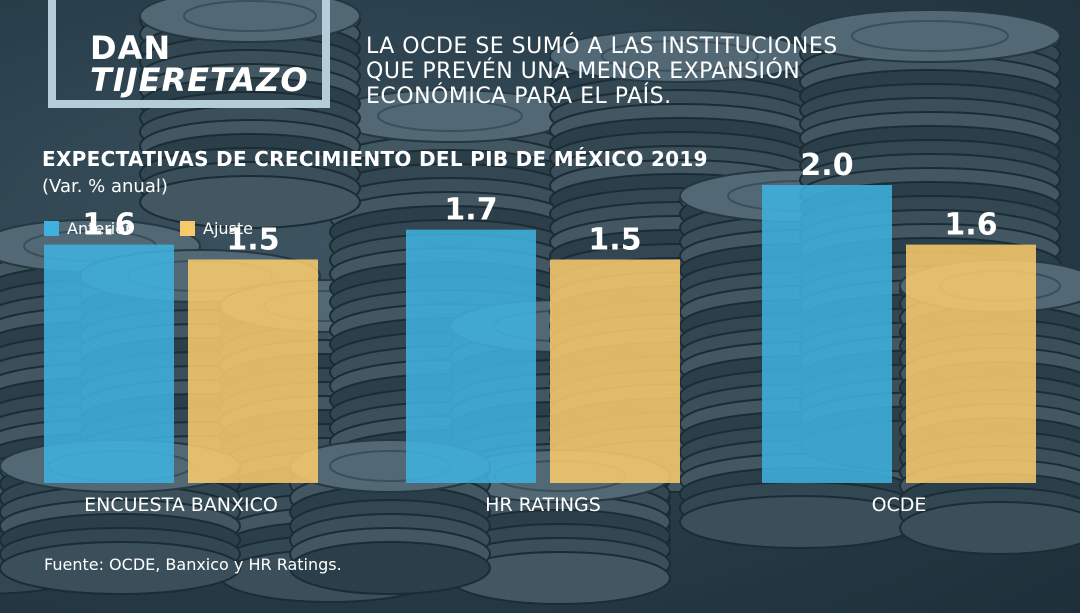  Describe the element at coordinates (193, 564) in the screenshot. I see `source-note: Fuente: OCDE, Banxico y HR Ratings.` at that location.